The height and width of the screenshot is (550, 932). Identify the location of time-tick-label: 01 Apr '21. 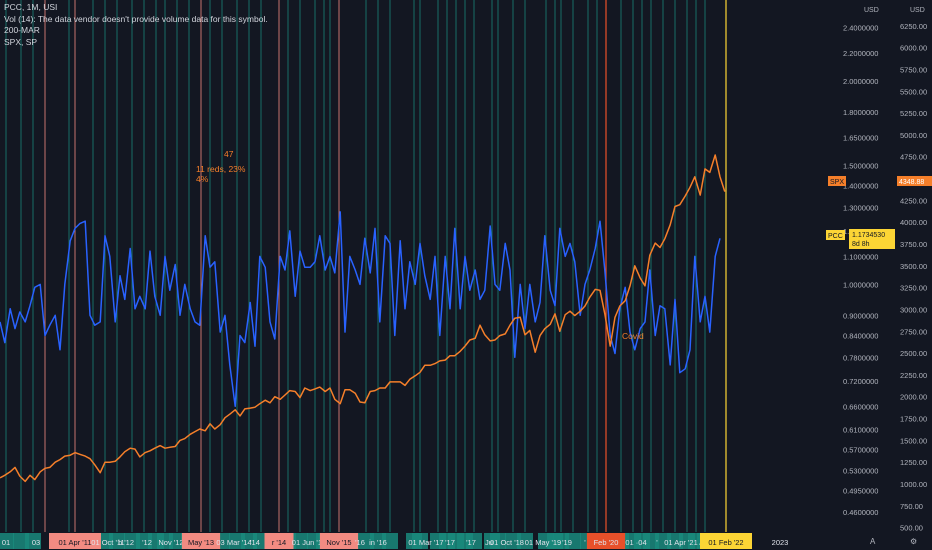
(681, 542).